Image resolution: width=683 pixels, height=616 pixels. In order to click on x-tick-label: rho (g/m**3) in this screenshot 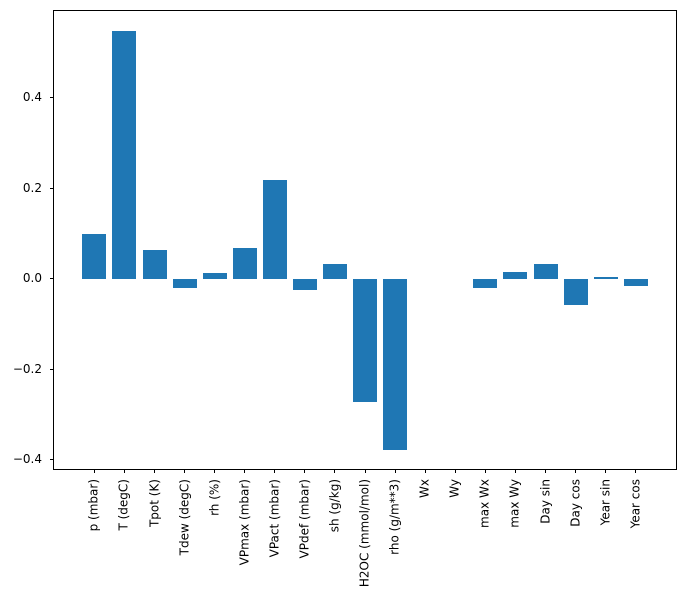, I will do `click(394, 517)`.